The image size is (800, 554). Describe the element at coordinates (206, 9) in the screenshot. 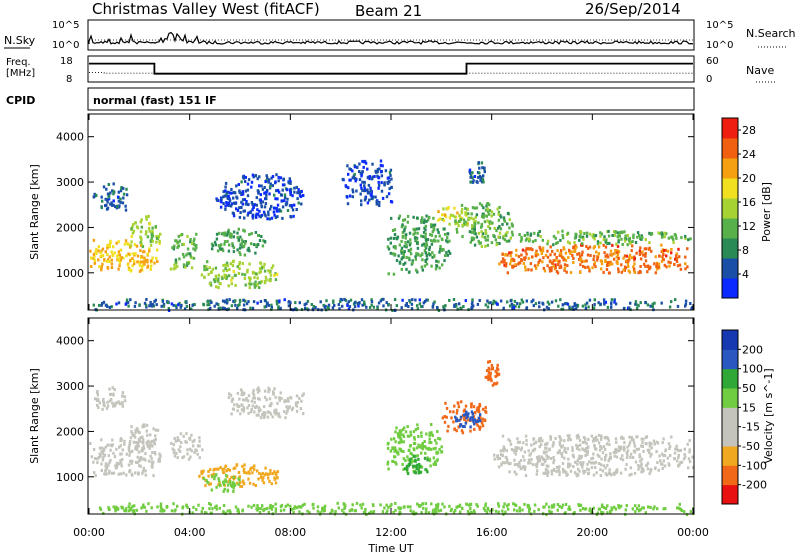

I see `station-title: Christmas Valley West (fitACF)` at that location.